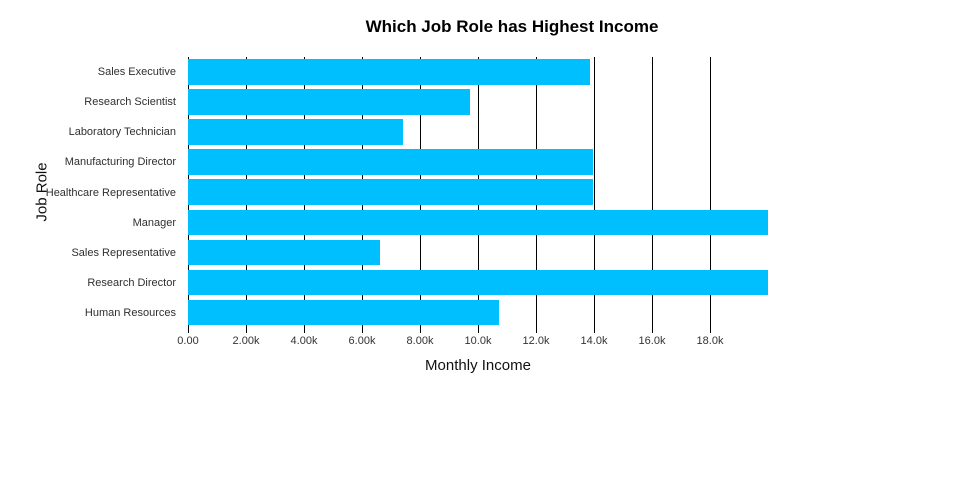  What do you see at coordinates (391, 192) in the screenshot?
I see `bar-healthcare-representative` at bounding box center [391, 192].